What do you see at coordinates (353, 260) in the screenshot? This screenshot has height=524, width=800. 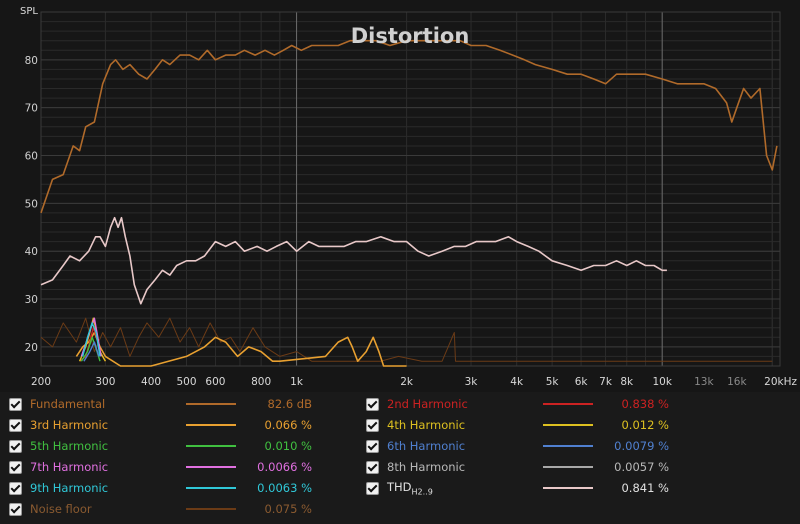 I see `series-line-thd` at bounding box center [353, 260].